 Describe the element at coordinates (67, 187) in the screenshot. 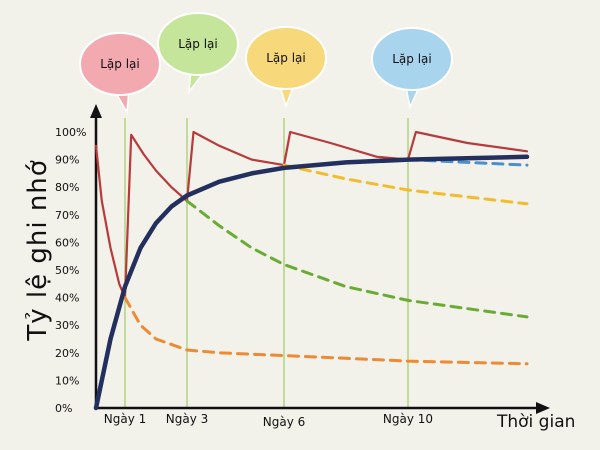

I see `y-tick-label: 80%` at that location.